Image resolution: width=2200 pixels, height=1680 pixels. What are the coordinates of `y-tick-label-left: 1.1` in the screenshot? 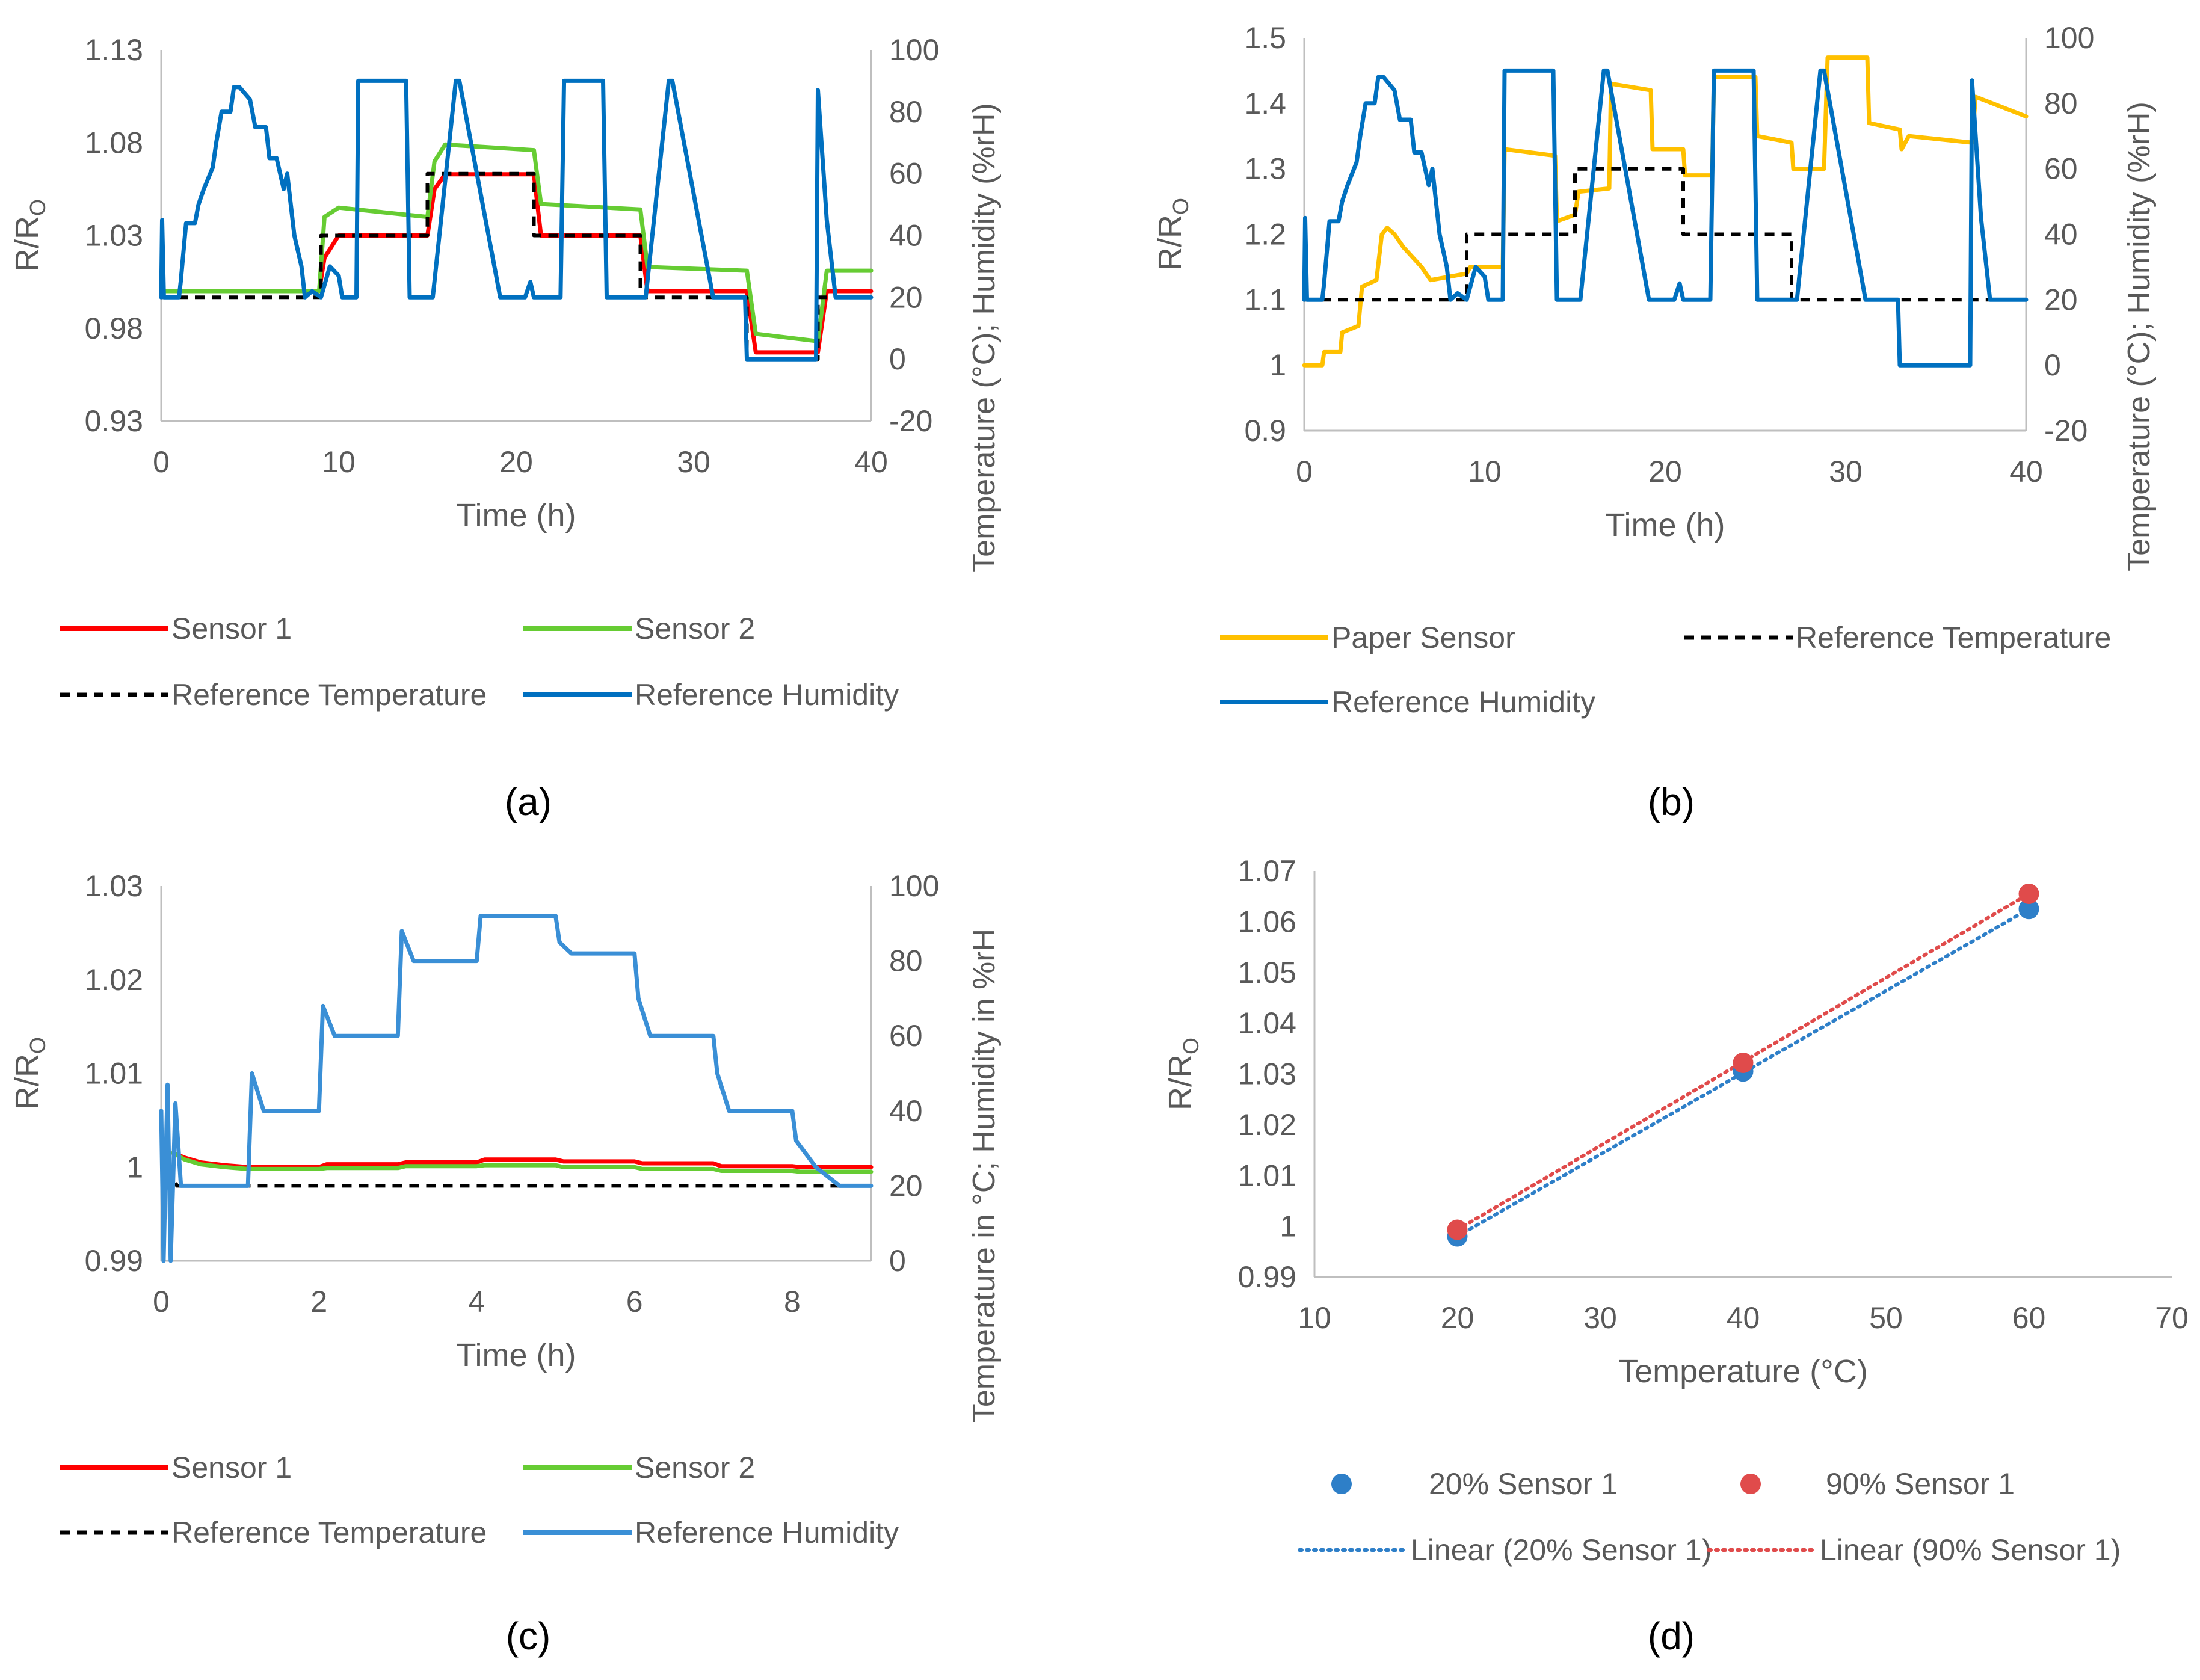 It's located at (1265, 299).